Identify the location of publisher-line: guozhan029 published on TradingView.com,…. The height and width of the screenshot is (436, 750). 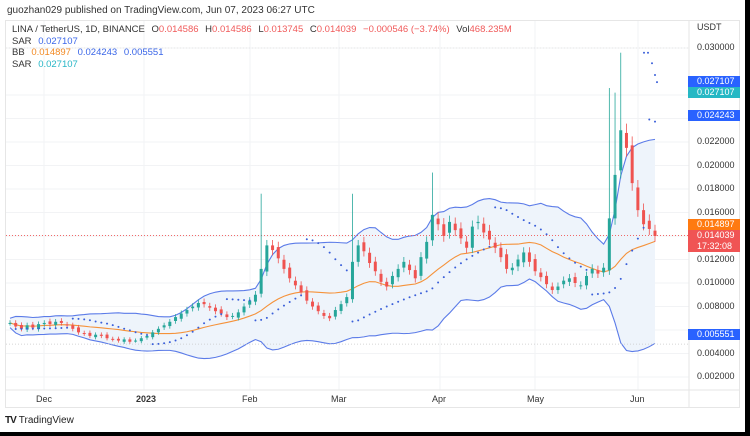
(161, 10).